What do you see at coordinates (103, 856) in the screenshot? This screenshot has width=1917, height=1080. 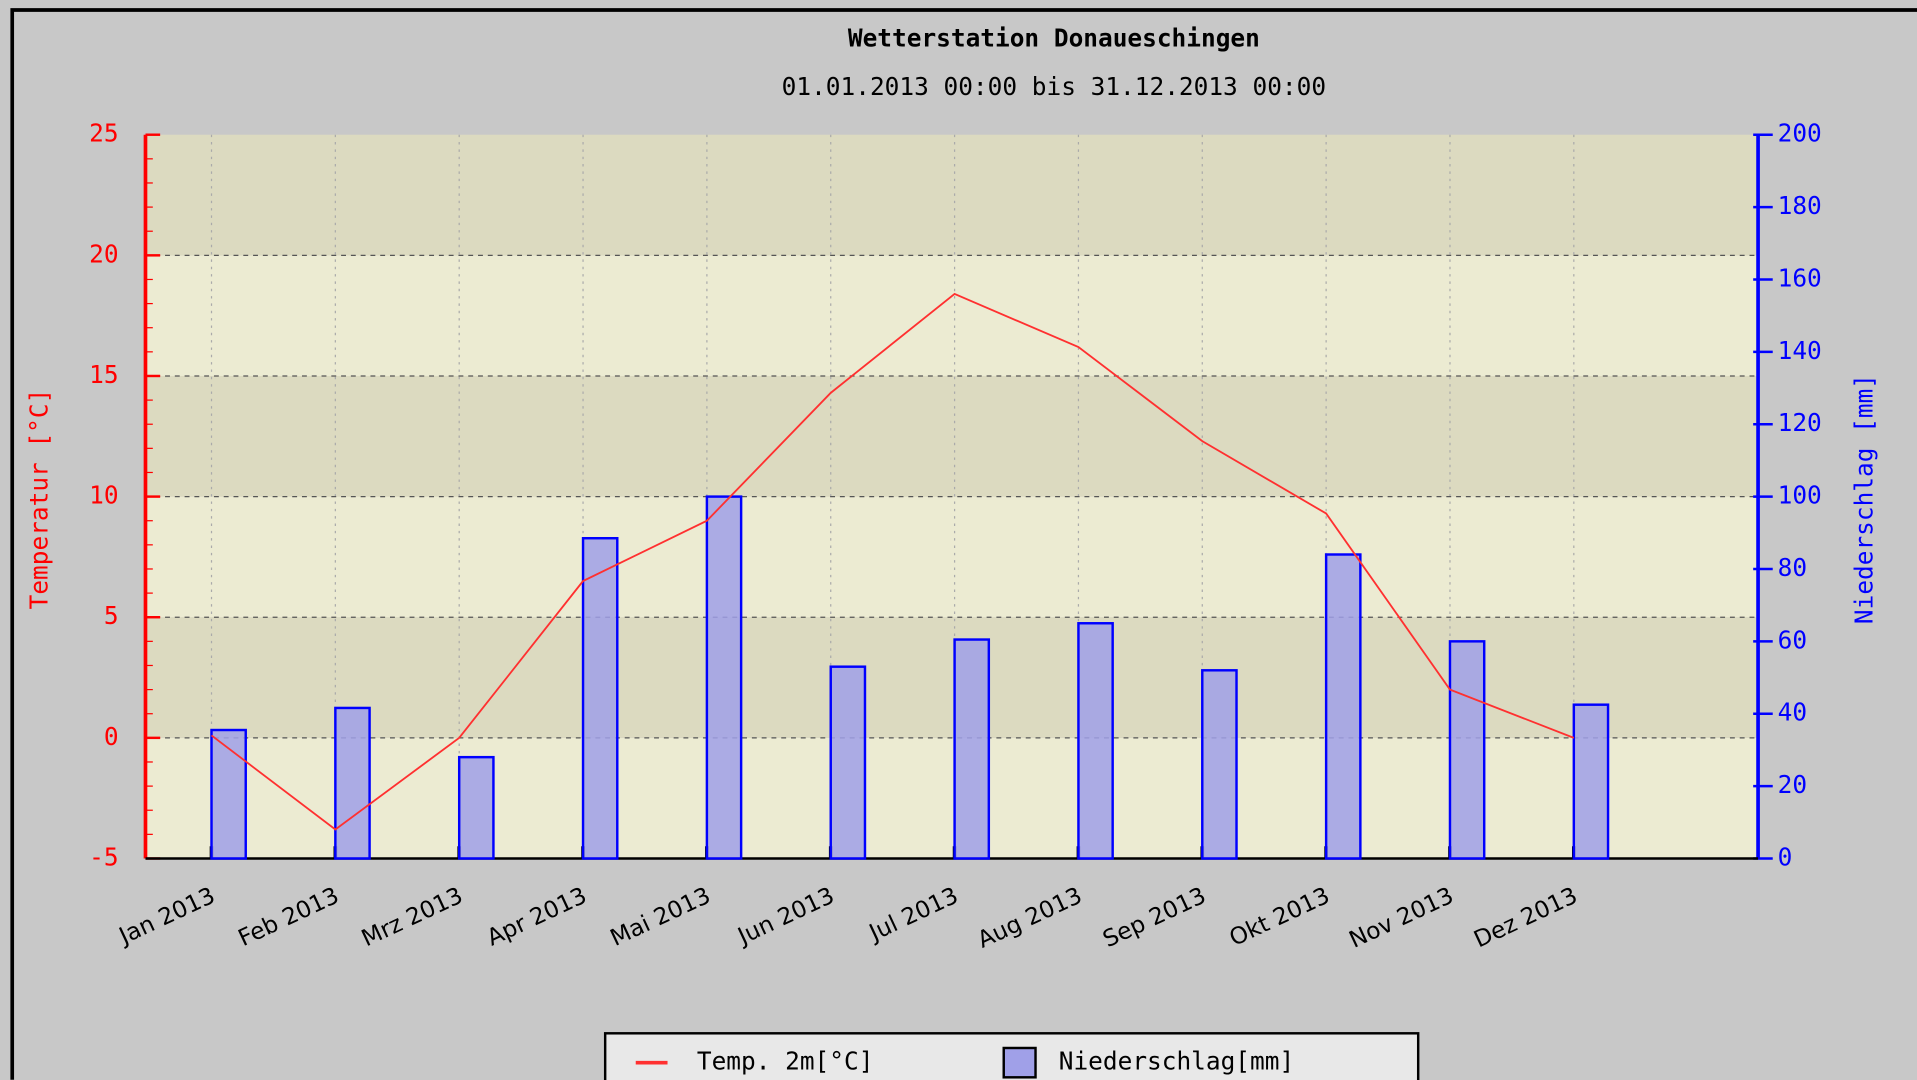 I see `y-tick-label: -5` at bounding box center [103, 856].